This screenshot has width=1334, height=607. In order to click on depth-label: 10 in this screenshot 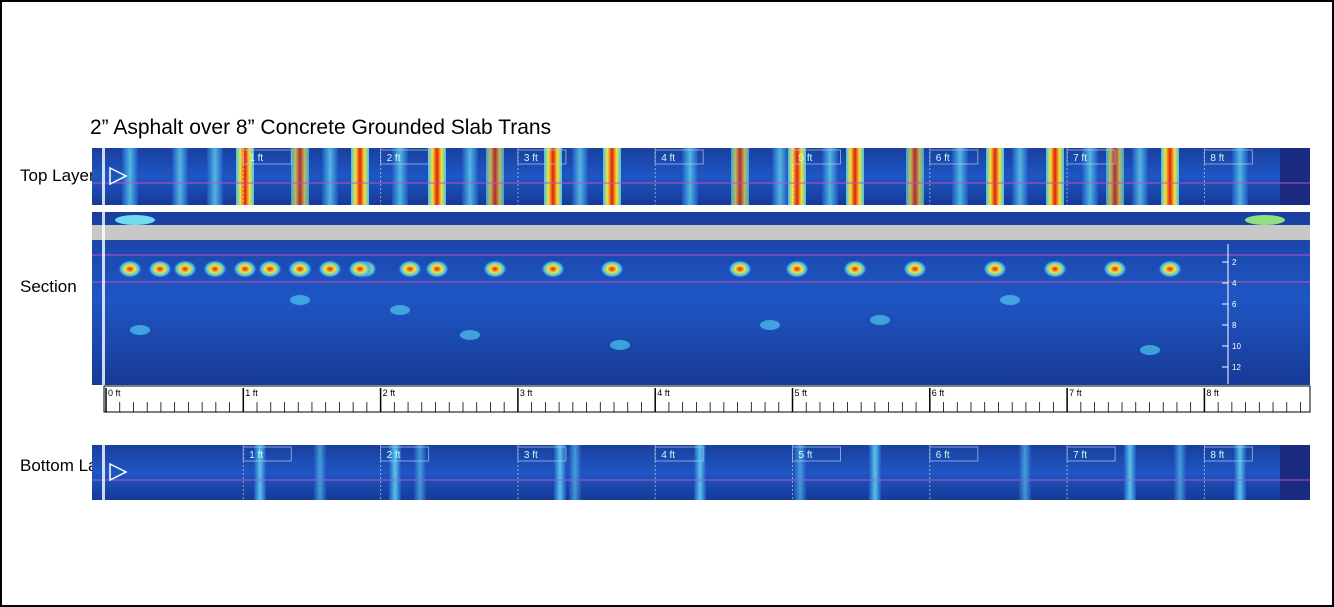, I will do `click(1236, 346)`.